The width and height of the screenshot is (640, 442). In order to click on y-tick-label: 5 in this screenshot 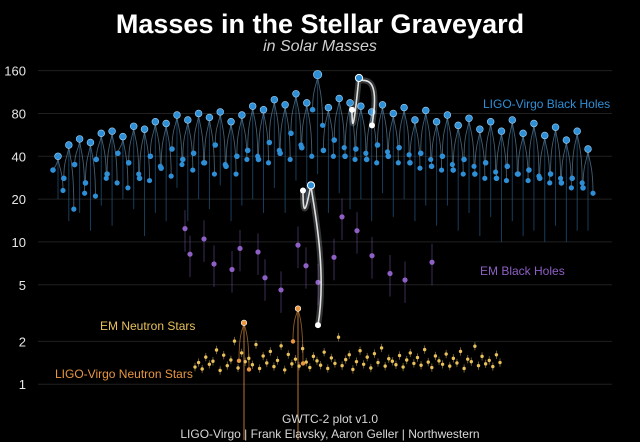, I will do `click(22, 285)`.